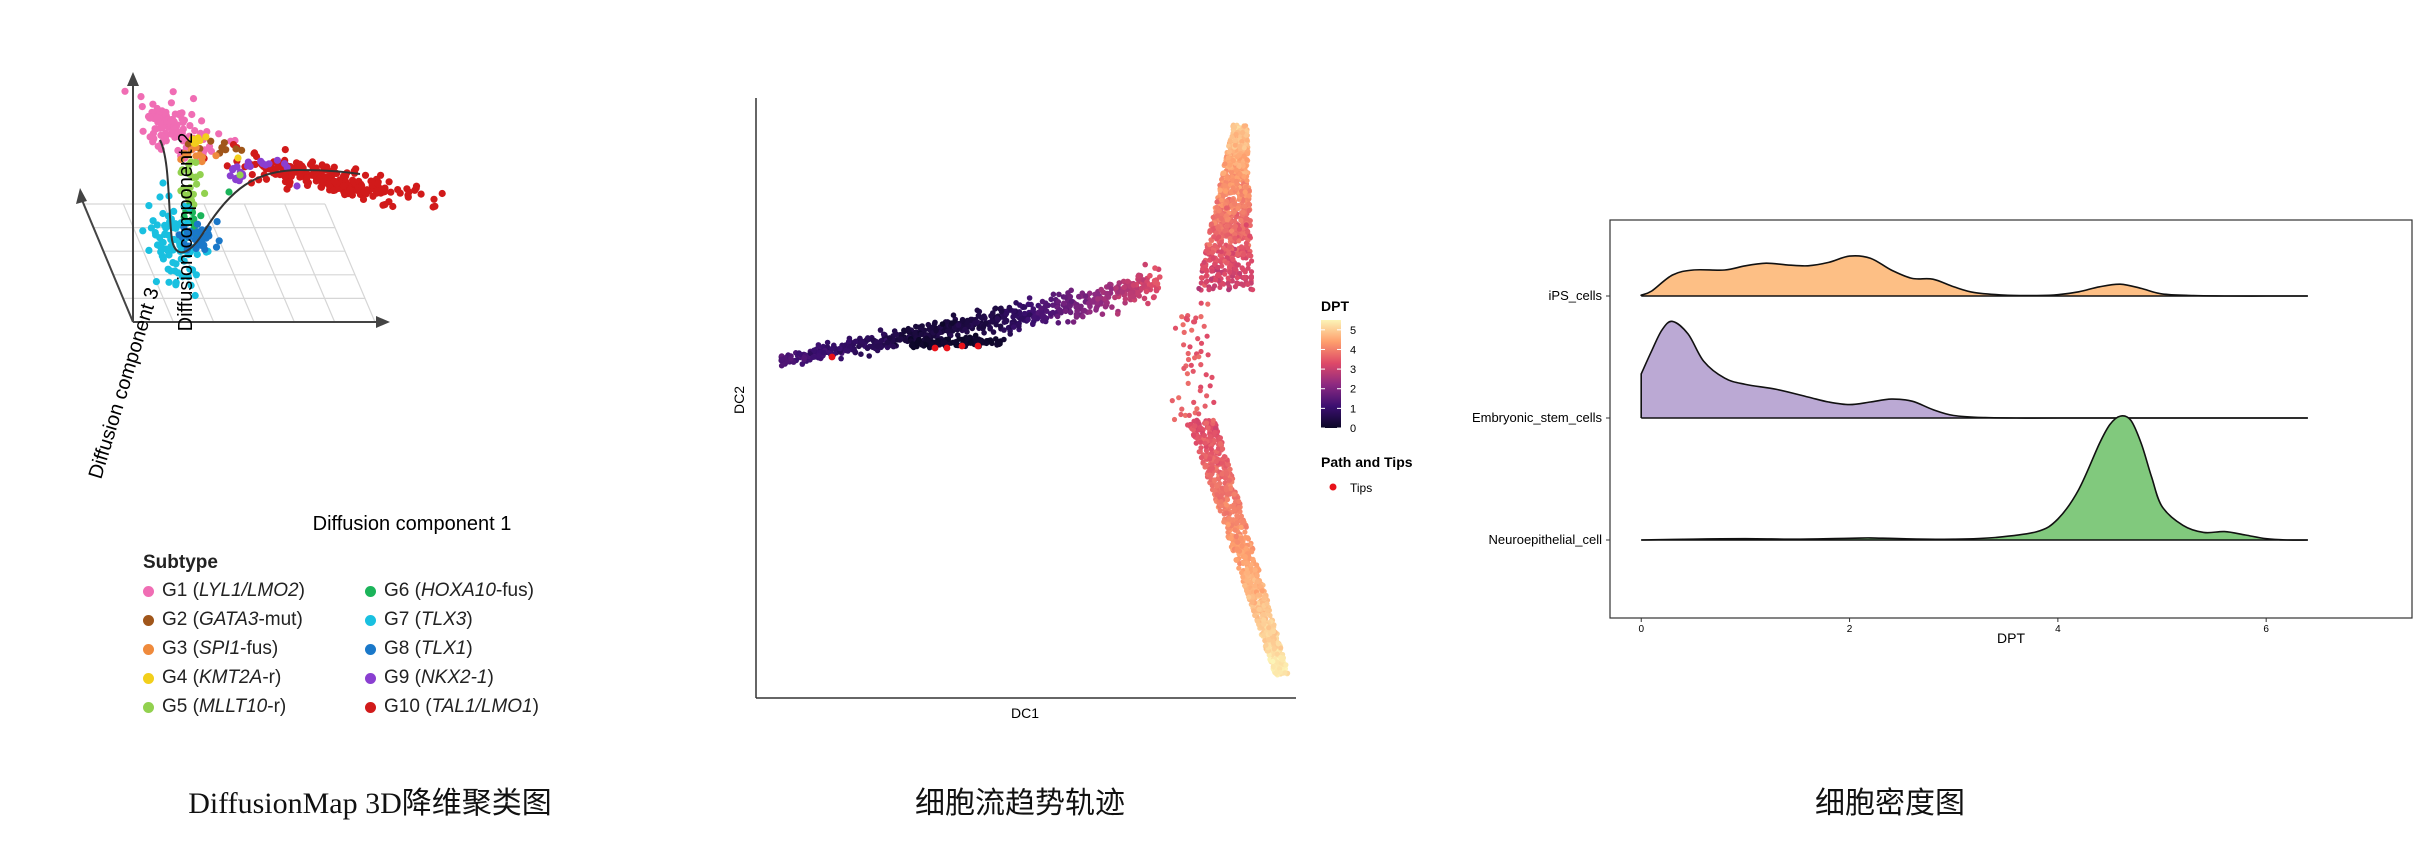 The width and height of the screenshot is (2426, 858). Describe the element at coordinates (1353, 331) in the screenshot. I see `colorbar-tick-label: 5` at that location.